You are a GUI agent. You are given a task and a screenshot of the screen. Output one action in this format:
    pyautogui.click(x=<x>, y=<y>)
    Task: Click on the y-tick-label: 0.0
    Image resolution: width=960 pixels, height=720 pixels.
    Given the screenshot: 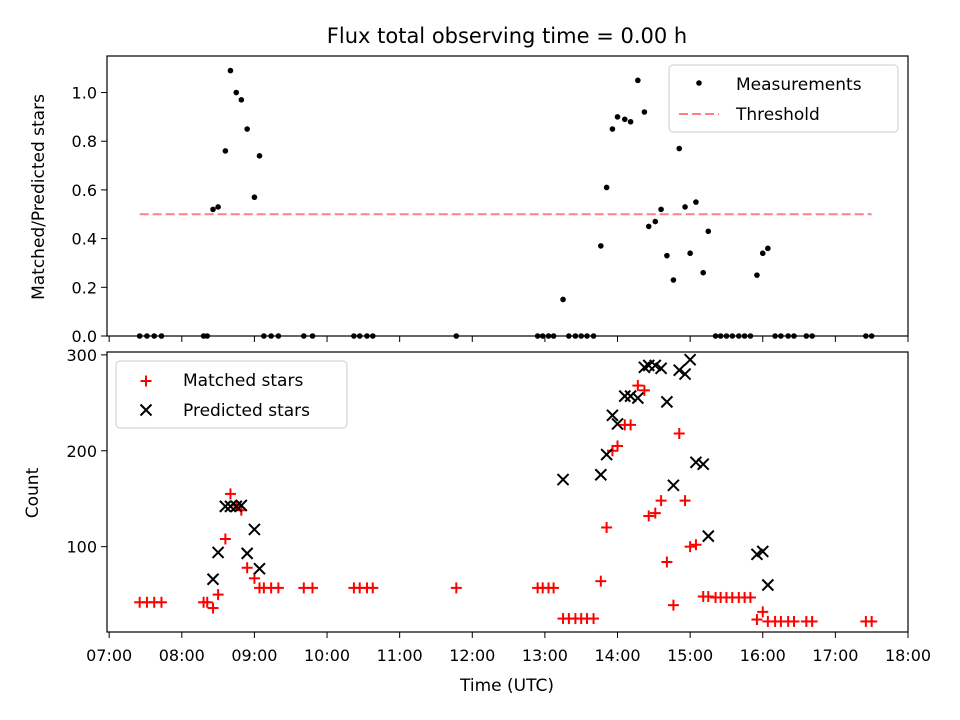 What is the action you would take?
    pyautogui.click(x=84, y=336)
    